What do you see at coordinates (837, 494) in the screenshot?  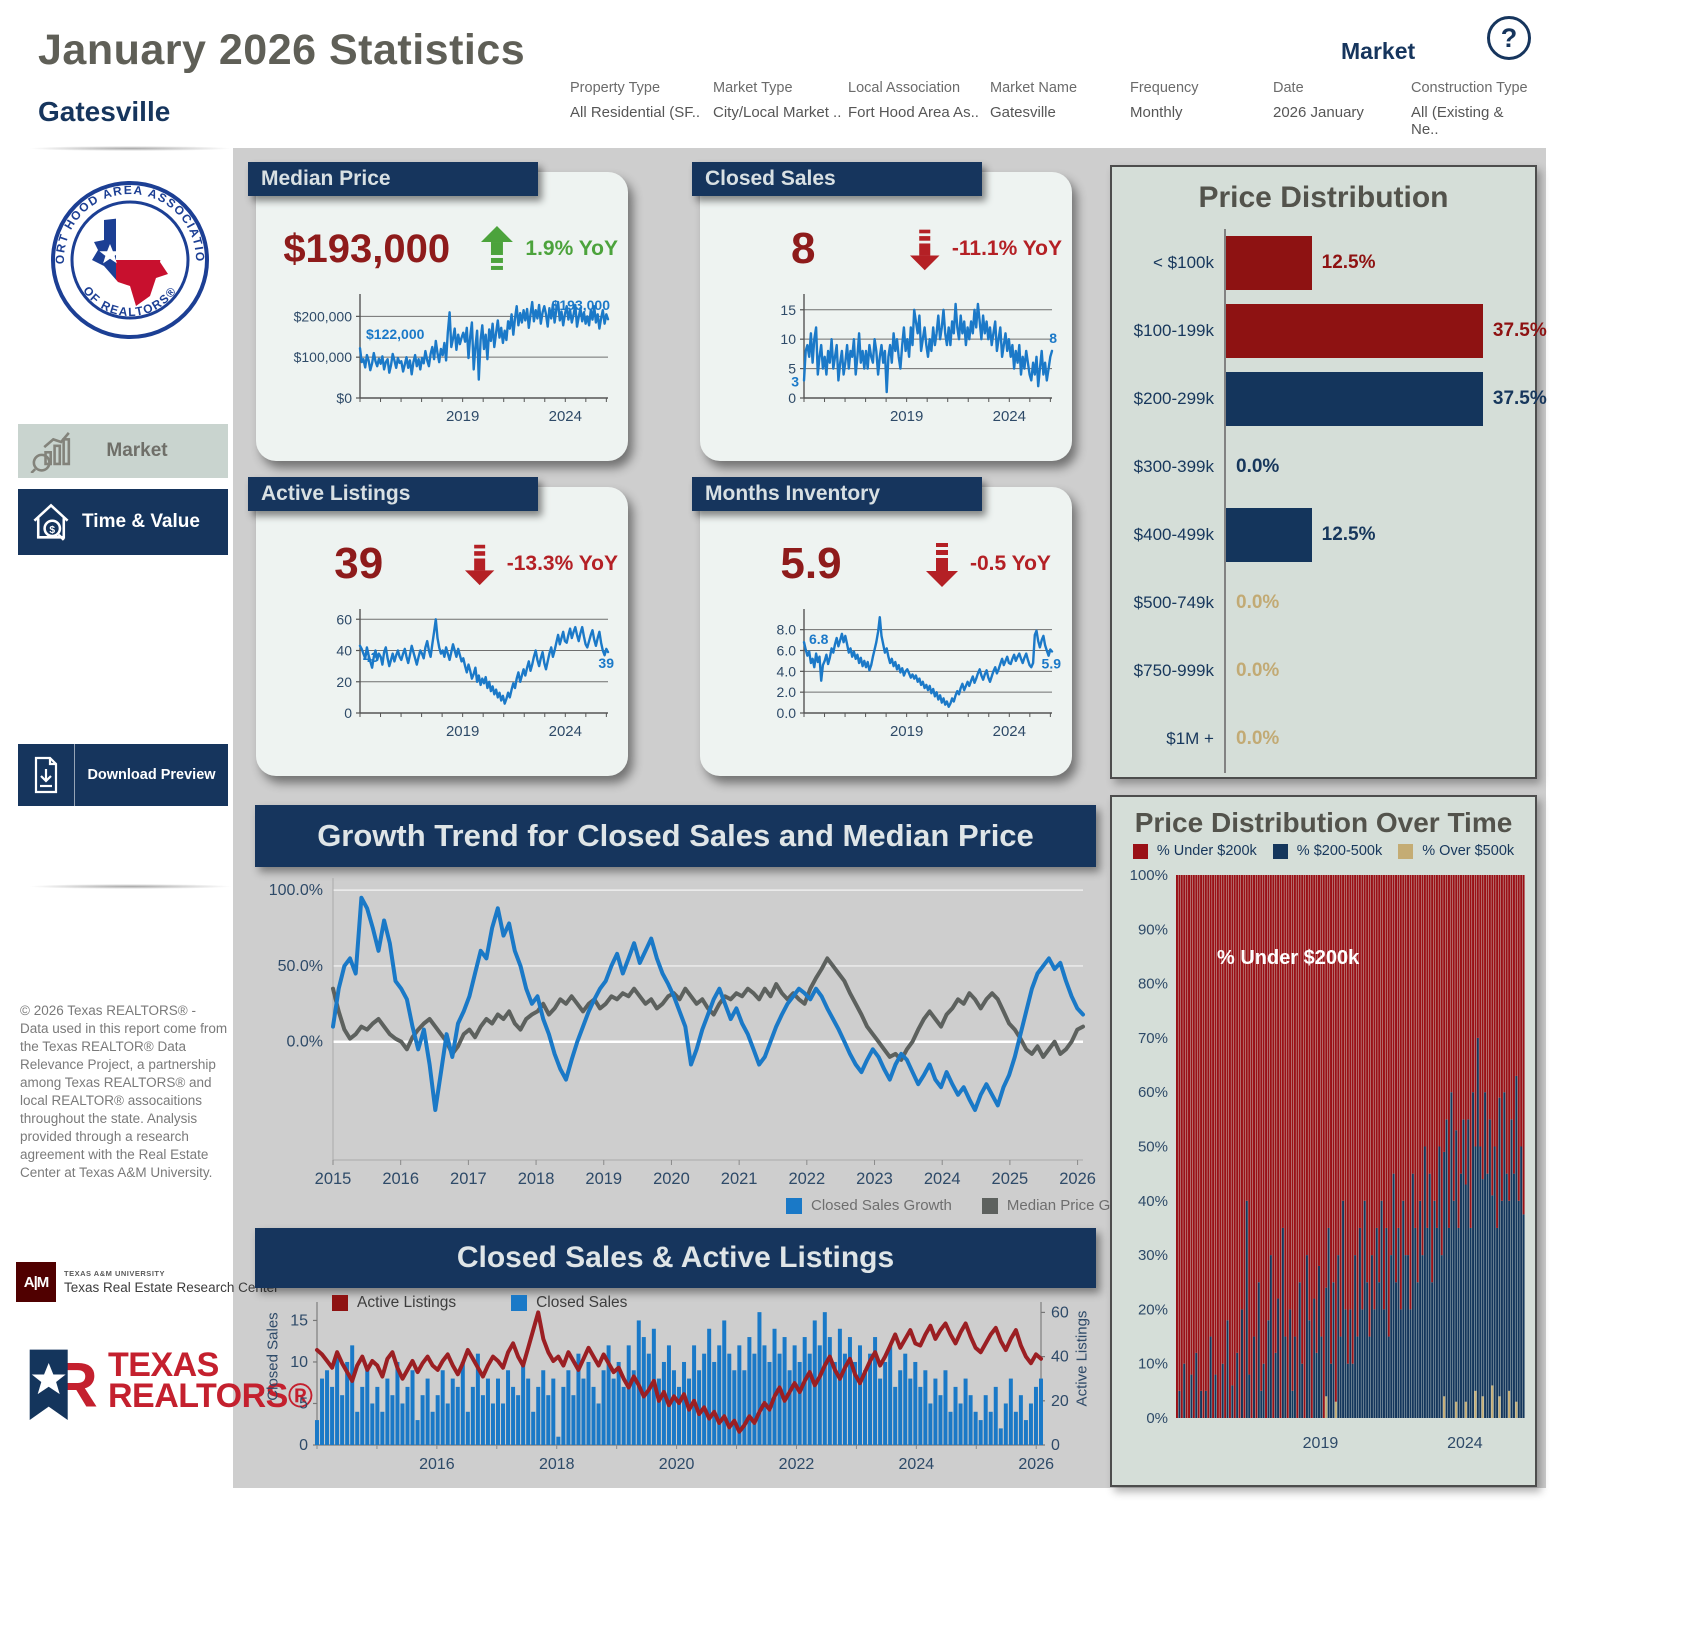 I see `months-inventory-header: Months Inventory` at bounding box center [837, 494].